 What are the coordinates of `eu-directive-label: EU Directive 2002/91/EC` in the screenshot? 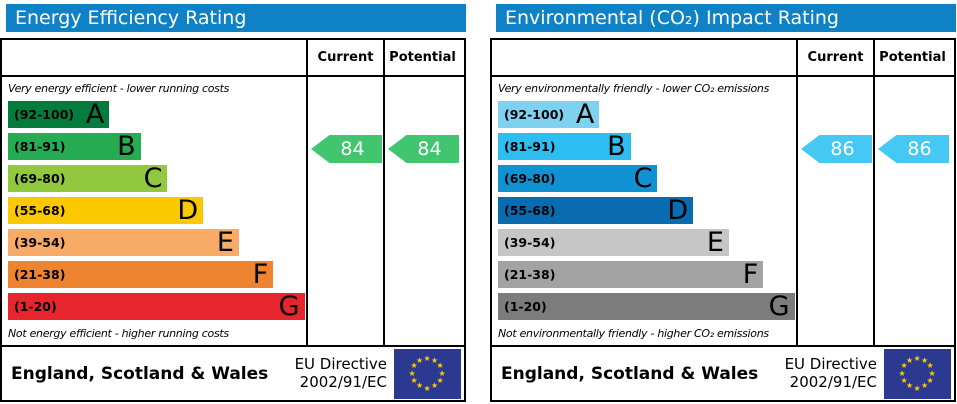 It's located at (830, 373).